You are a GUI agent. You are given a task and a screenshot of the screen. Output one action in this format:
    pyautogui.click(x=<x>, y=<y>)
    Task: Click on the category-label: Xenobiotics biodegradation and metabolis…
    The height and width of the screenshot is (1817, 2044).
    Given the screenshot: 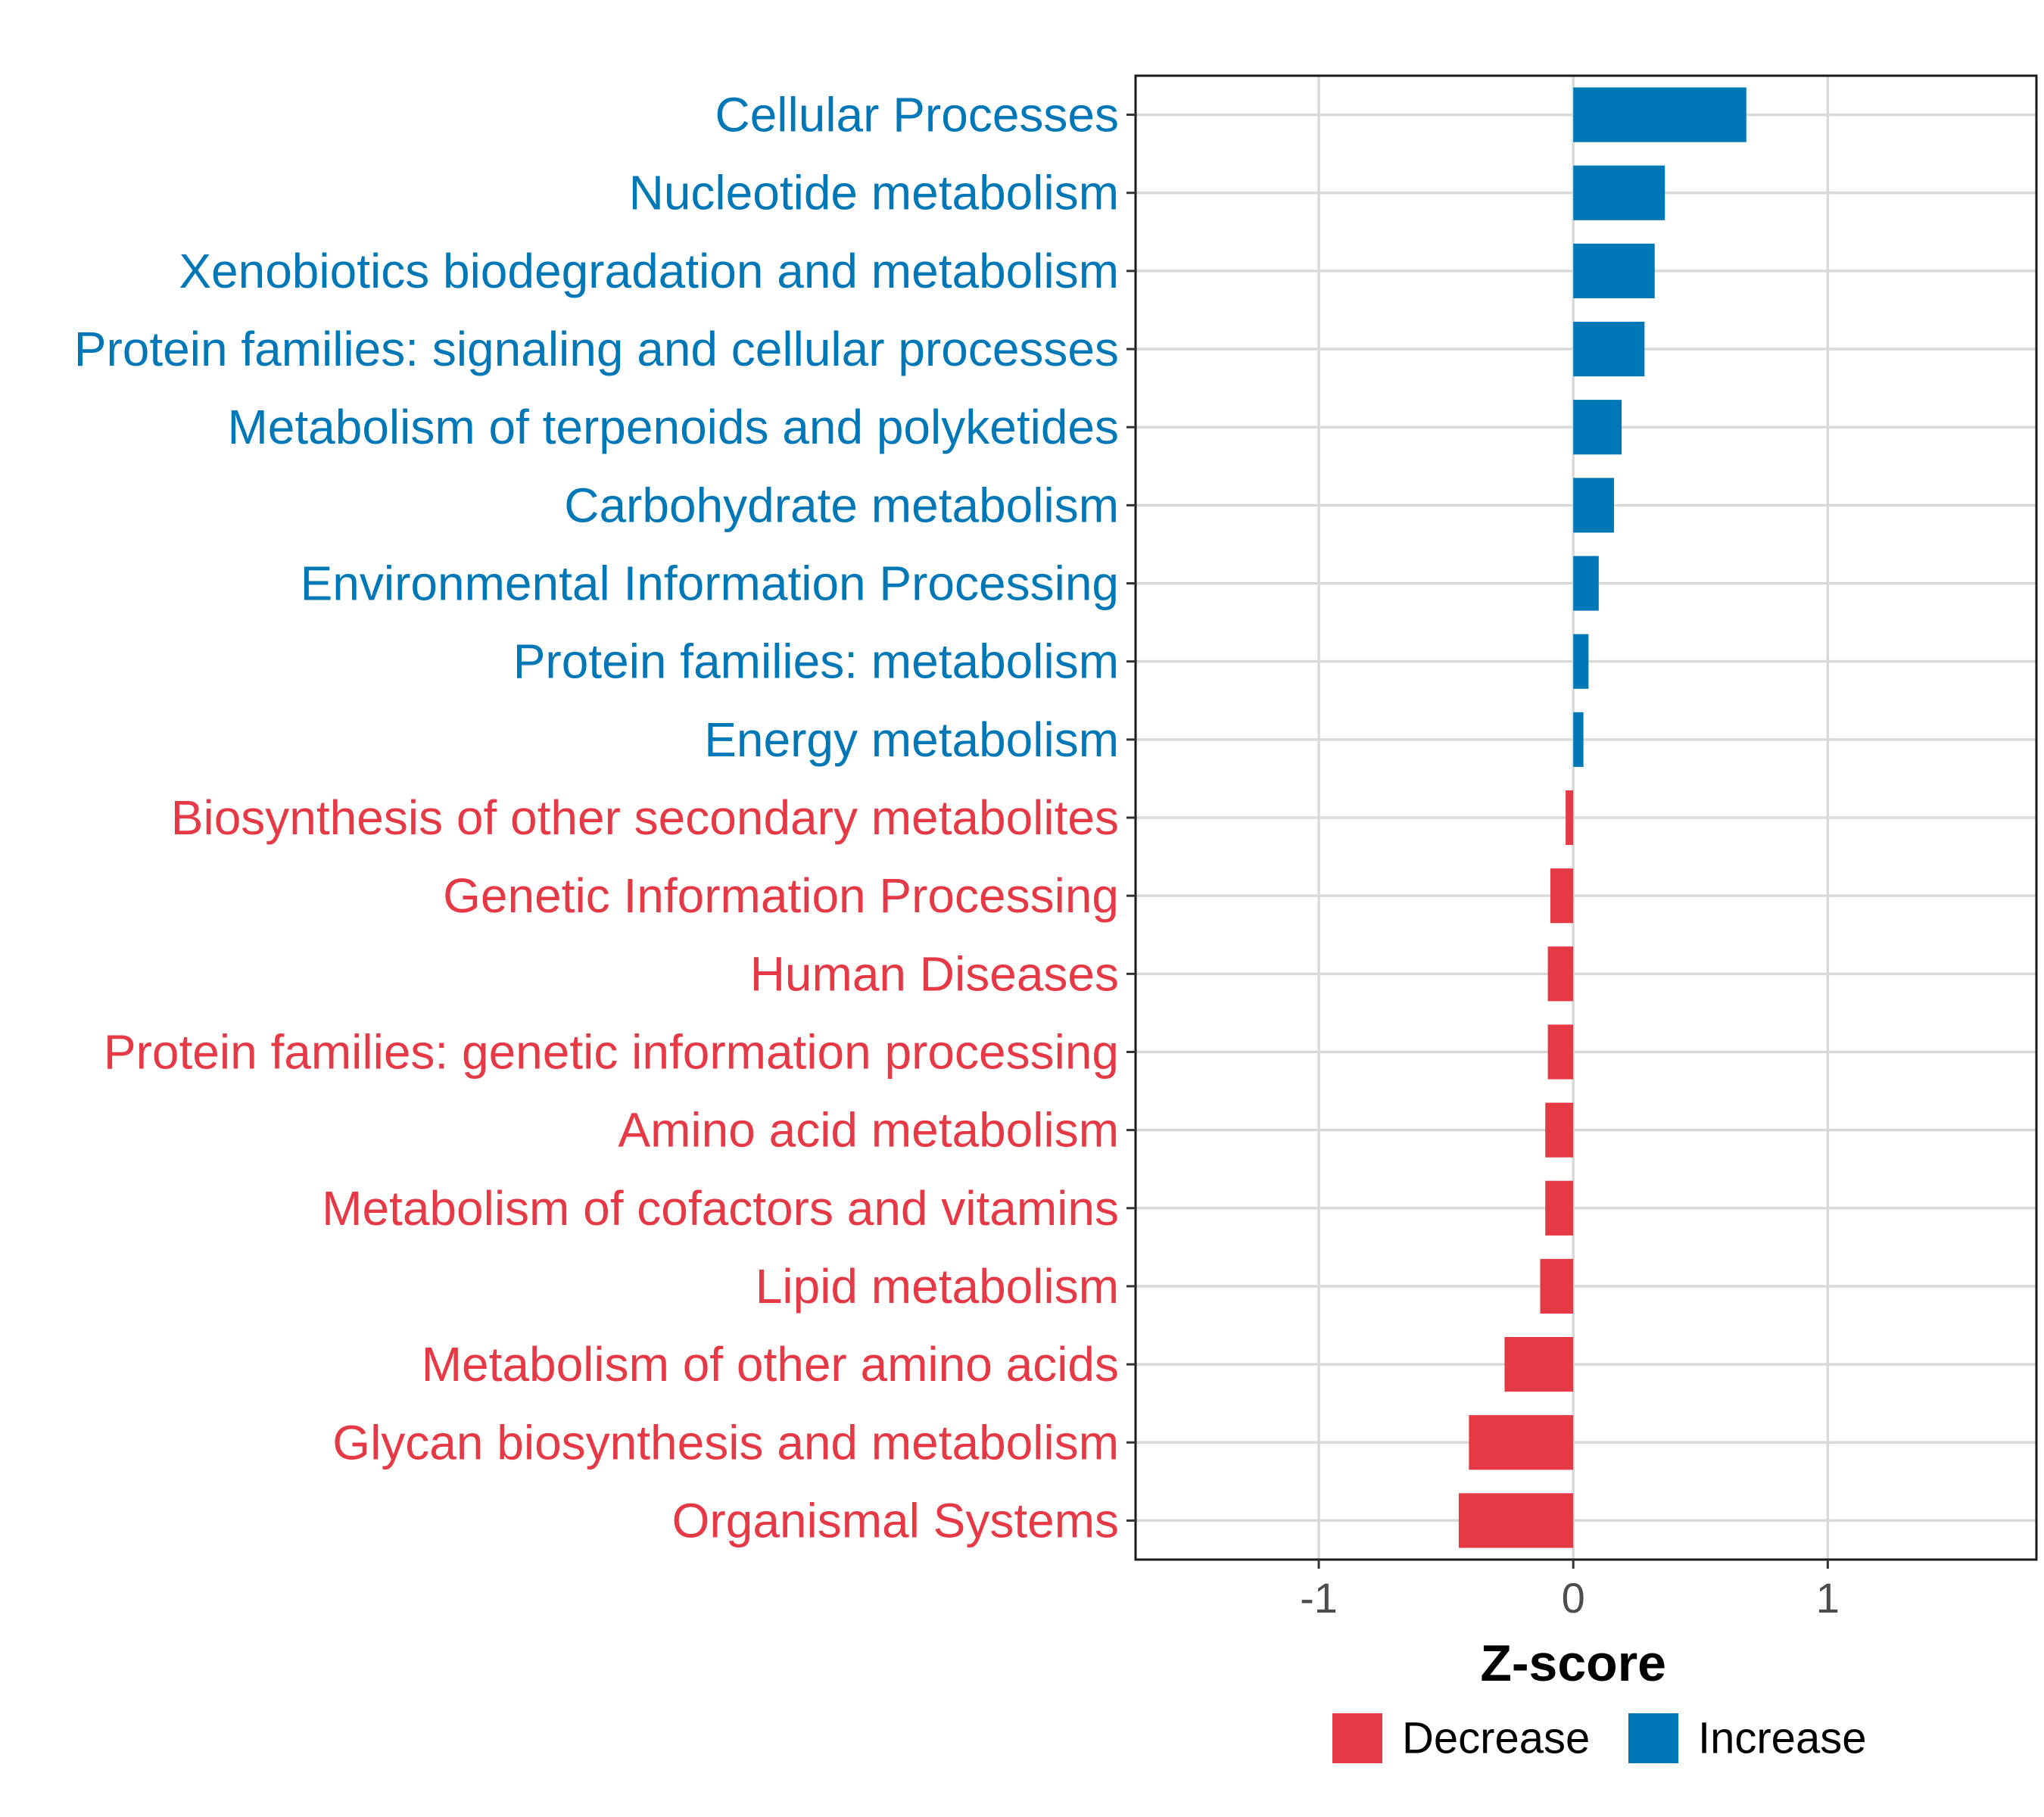 What is the action you would take?
    pyautogui.click(x=649, y=271)
    